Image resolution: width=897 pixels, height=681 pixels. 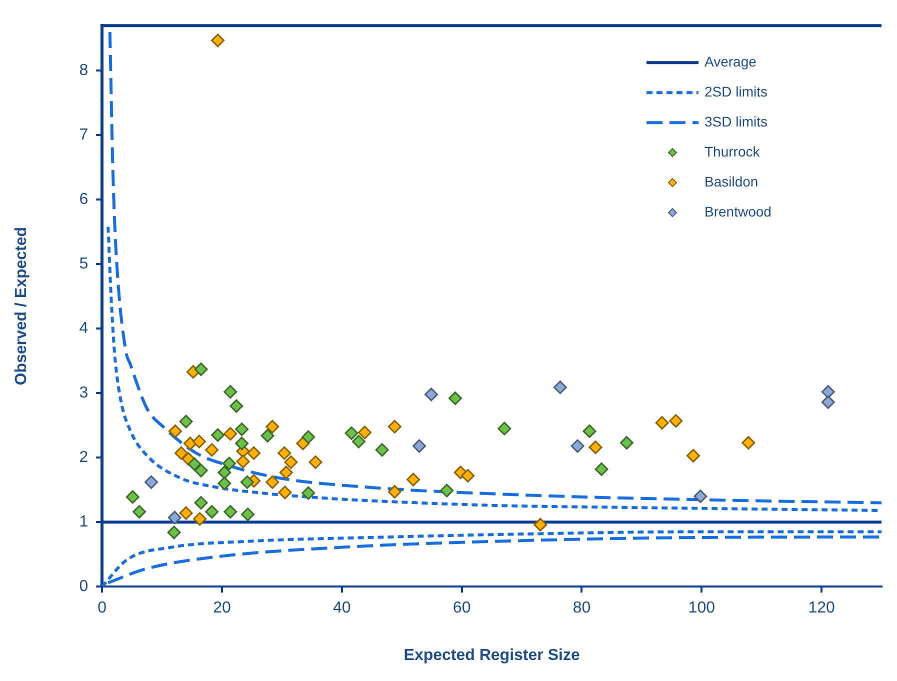 I want to click on legend-label: Thurrock, so click(x=732, y=151).